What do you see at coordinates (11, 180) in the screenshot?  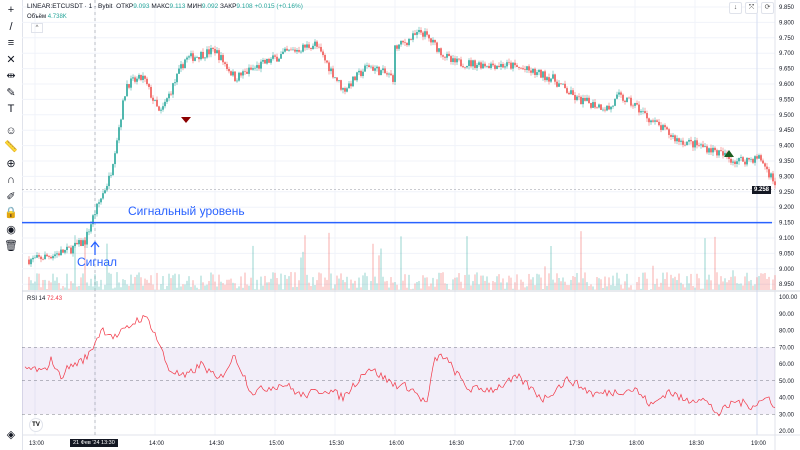 I see `magnet-icon: ∩` at bounding box center [11, 180].